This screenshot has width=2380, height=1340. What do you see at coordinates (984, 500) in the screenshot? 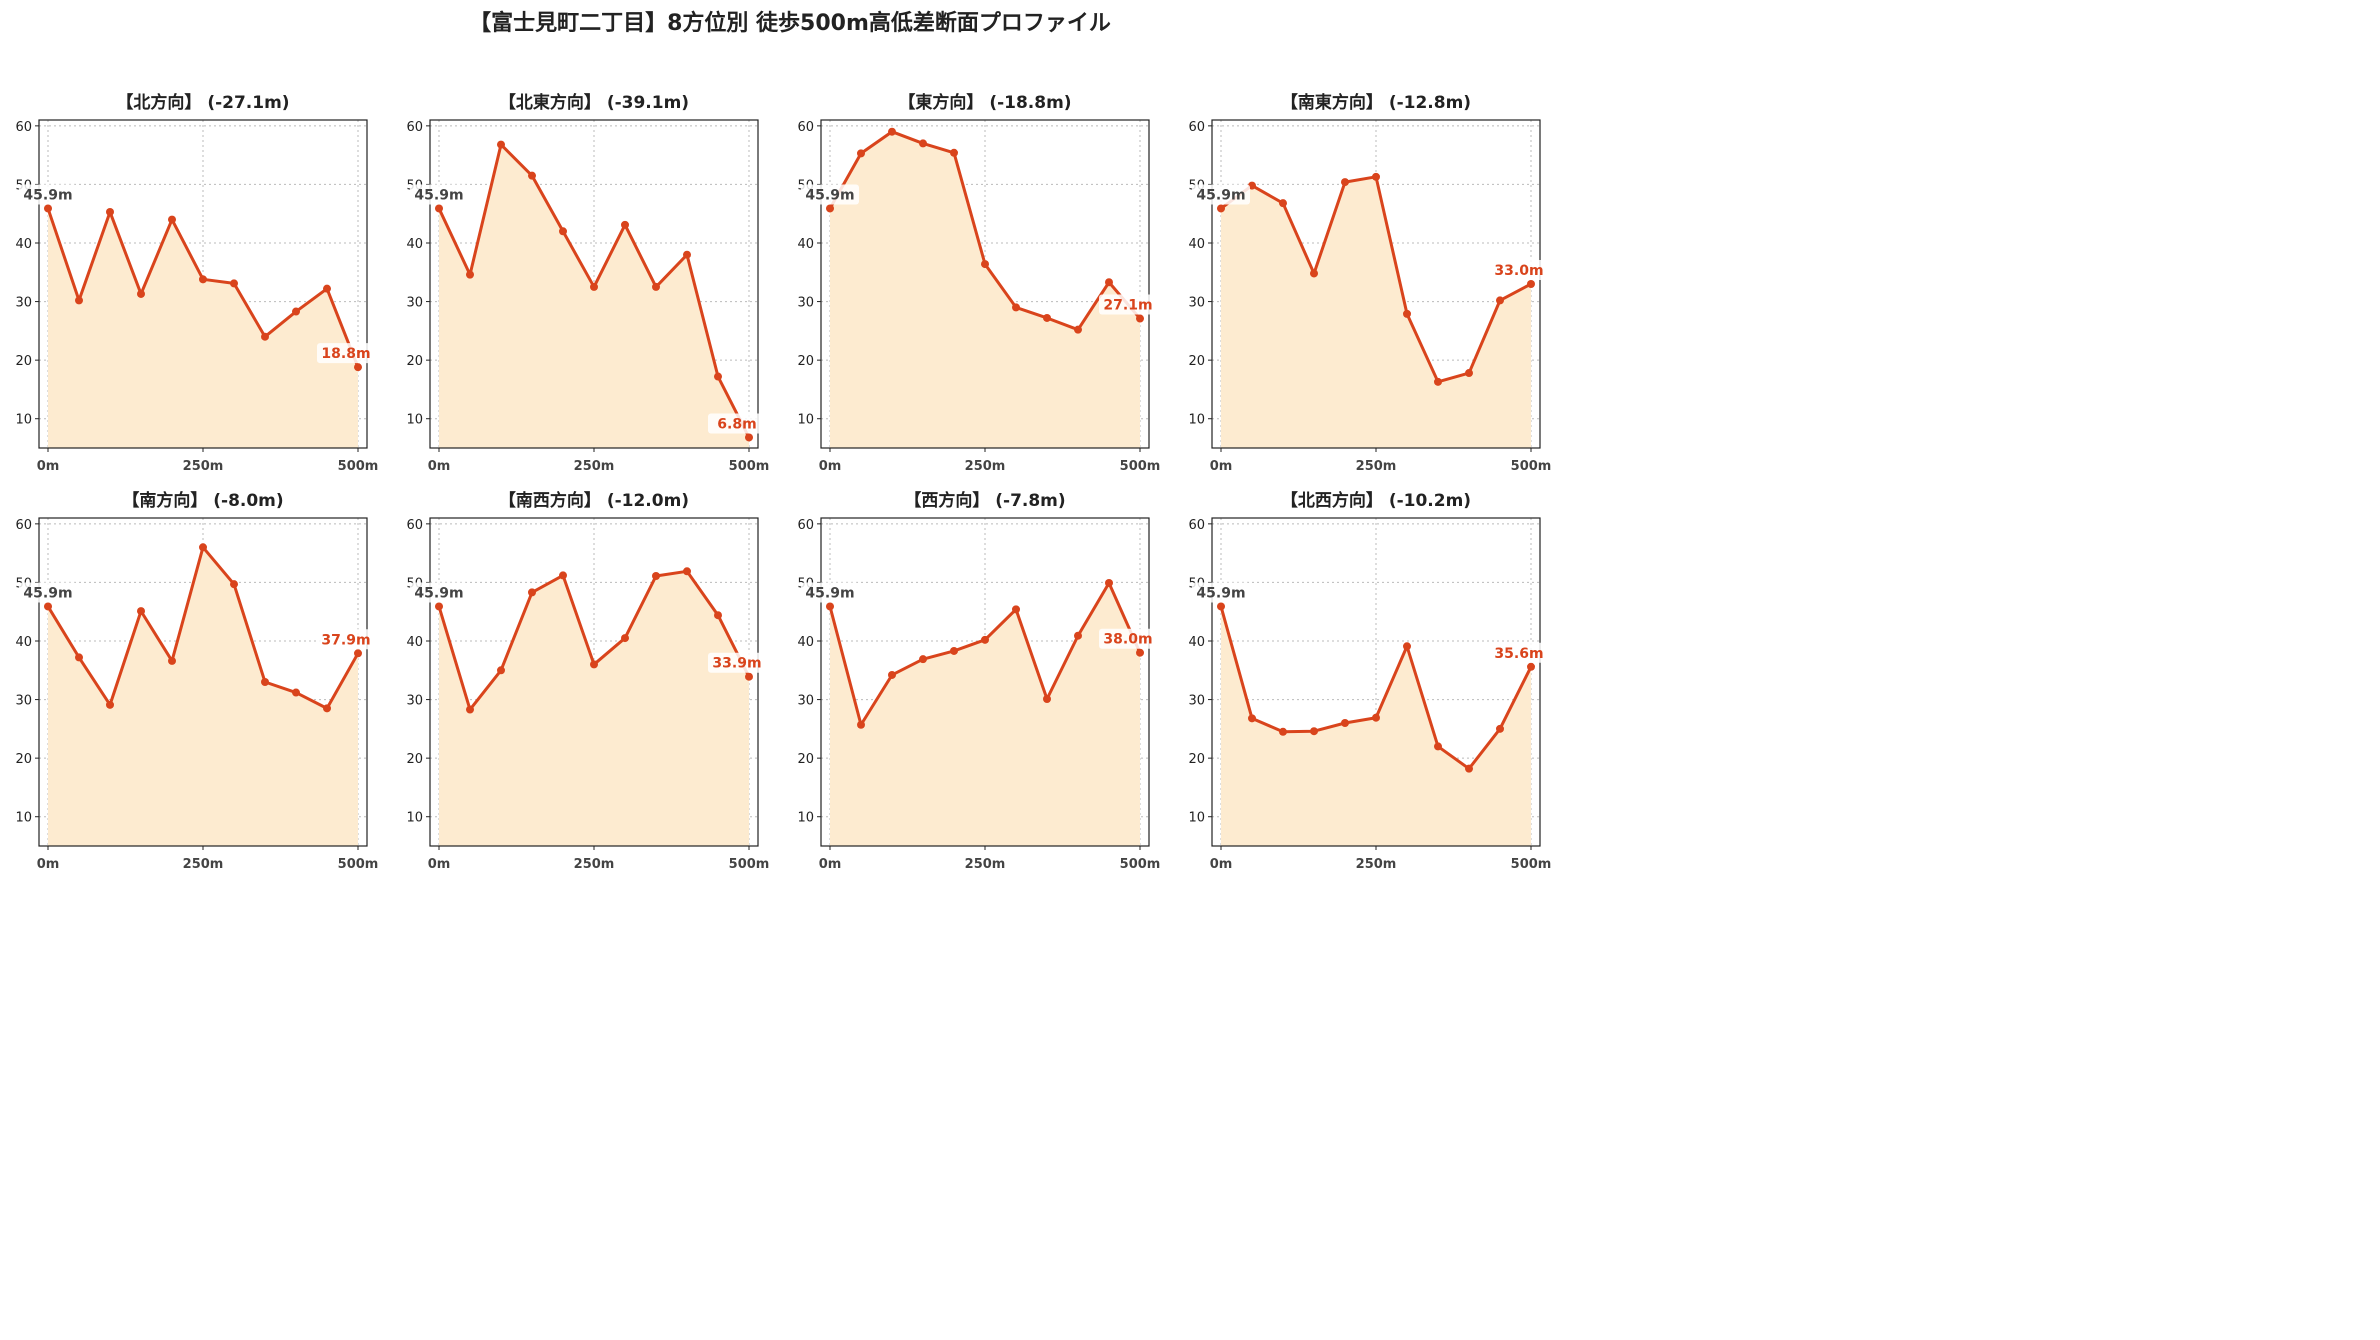
I see `panel-title: 【西方向】 (-7.8m)` at bounding box center [984, 500].